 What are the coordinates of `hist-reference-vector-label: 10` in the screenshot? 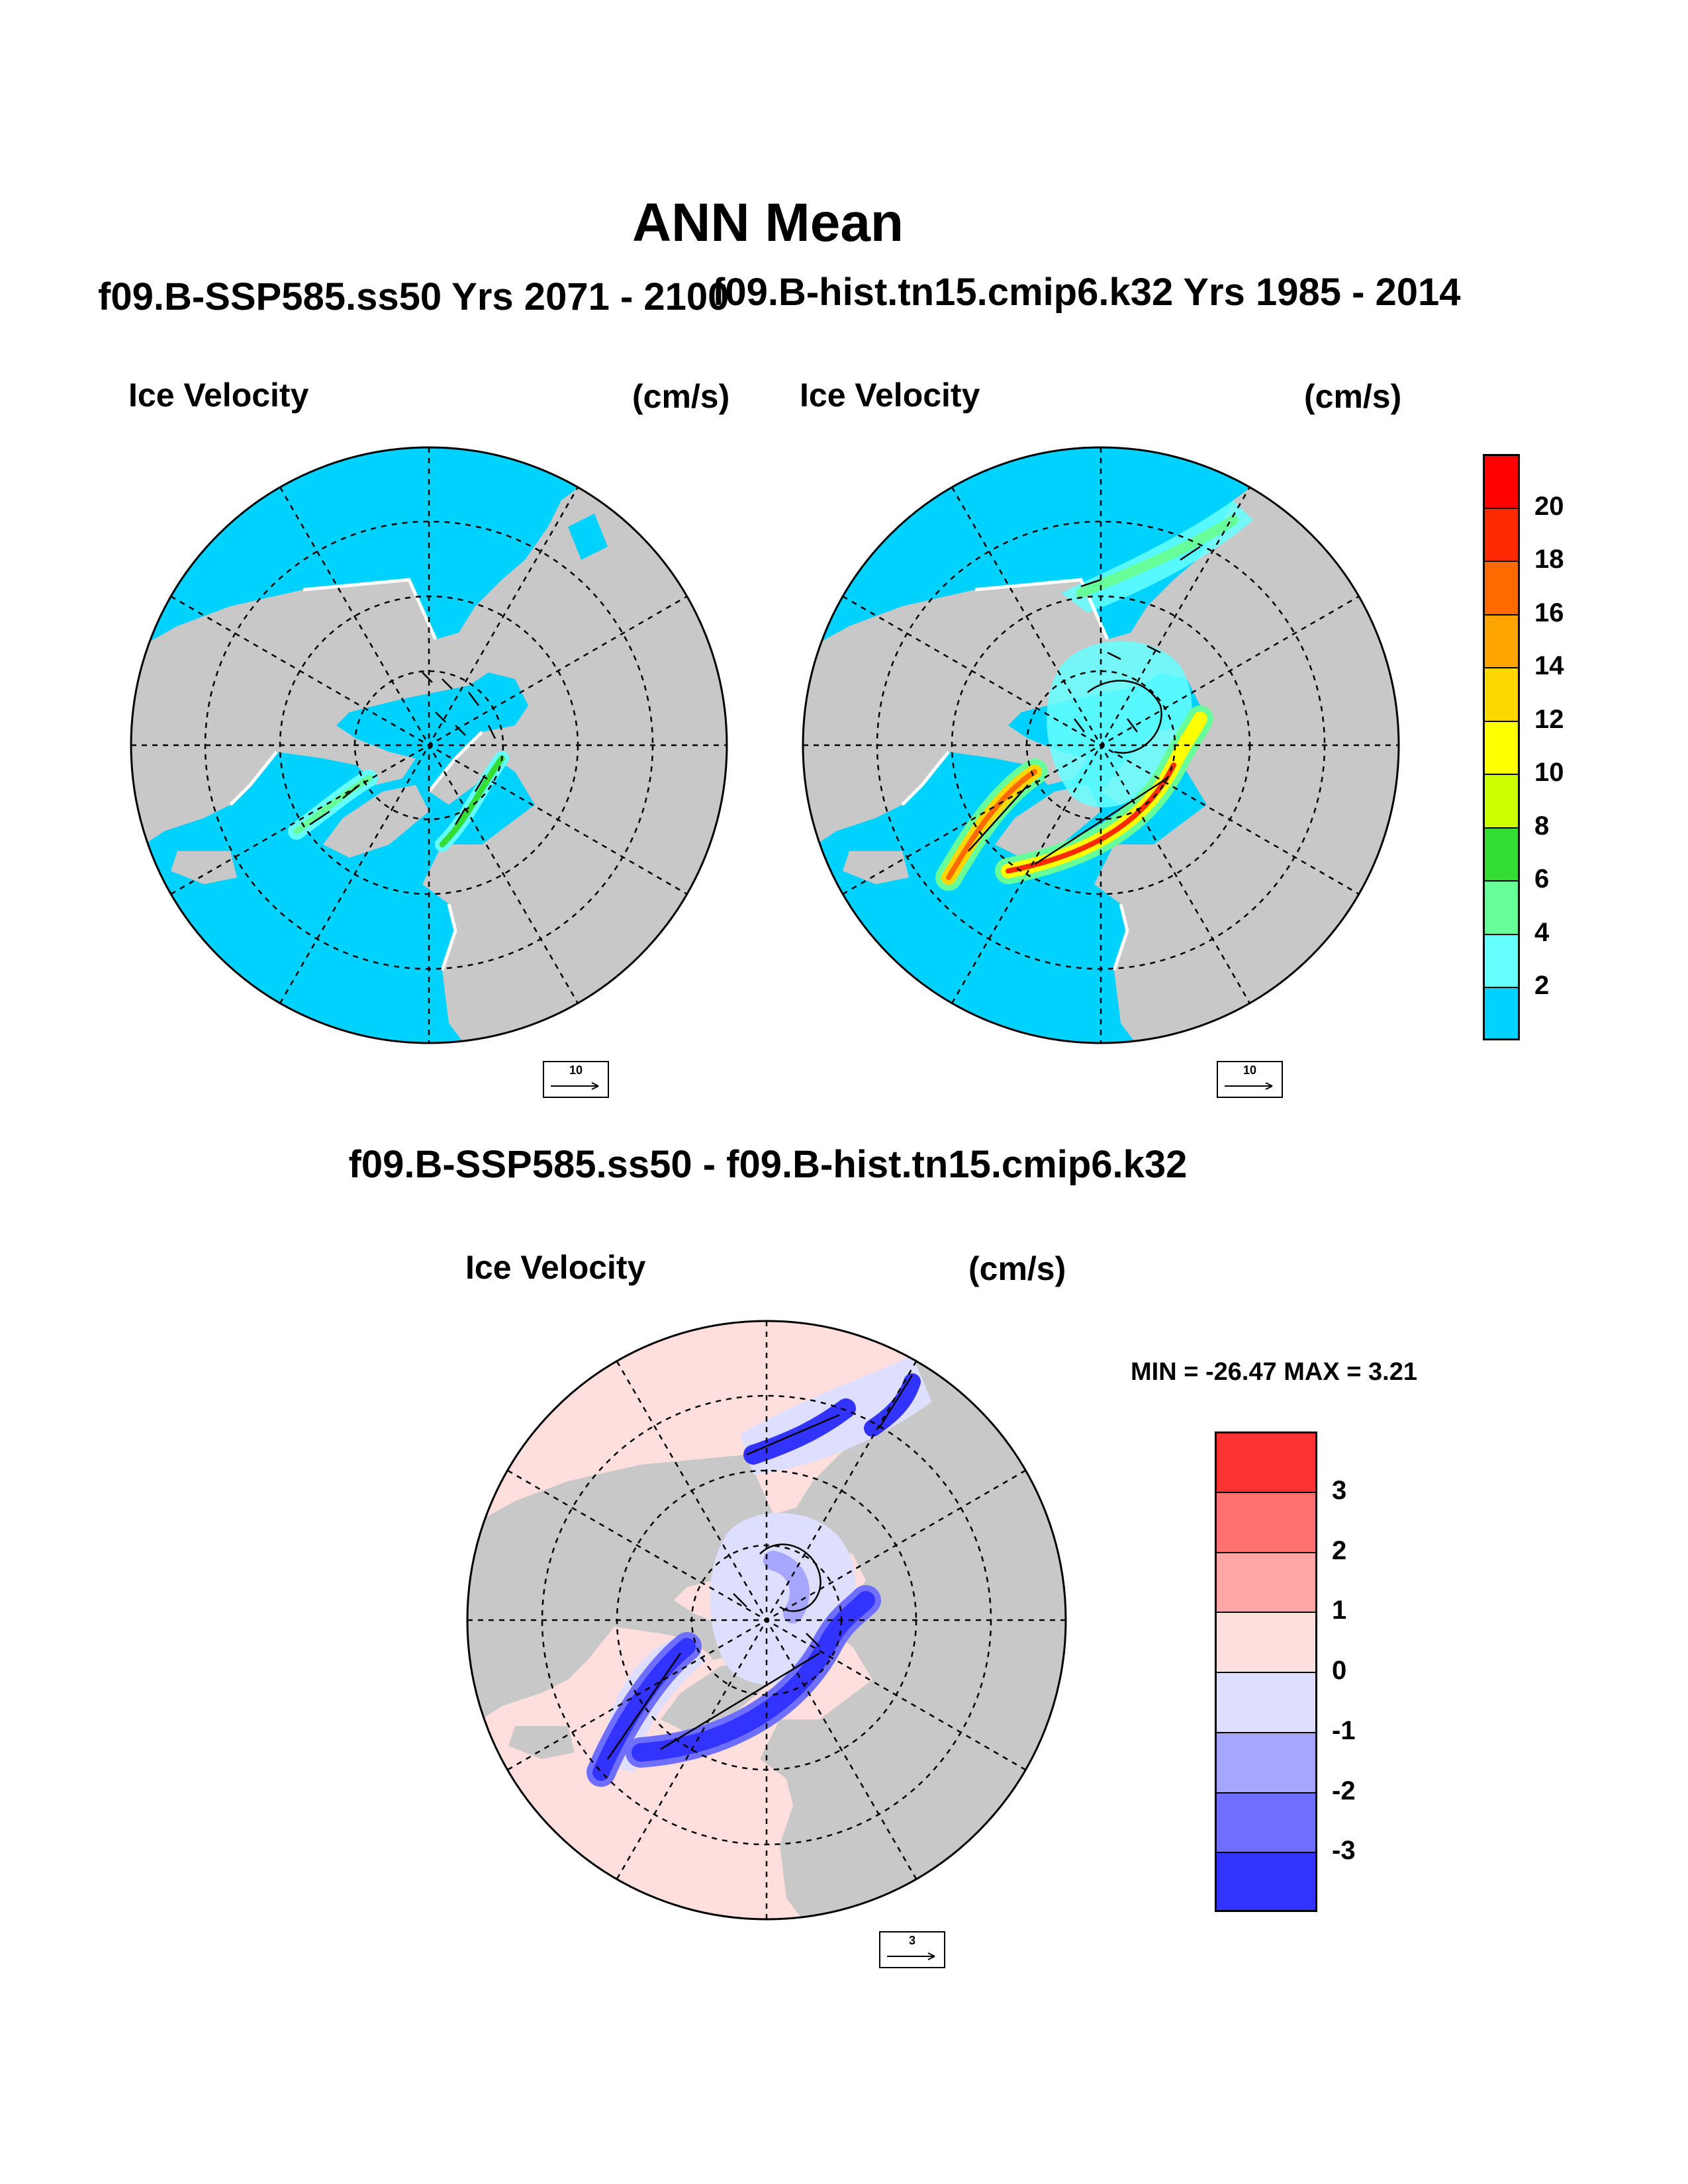 It's located at (1250, 1070).